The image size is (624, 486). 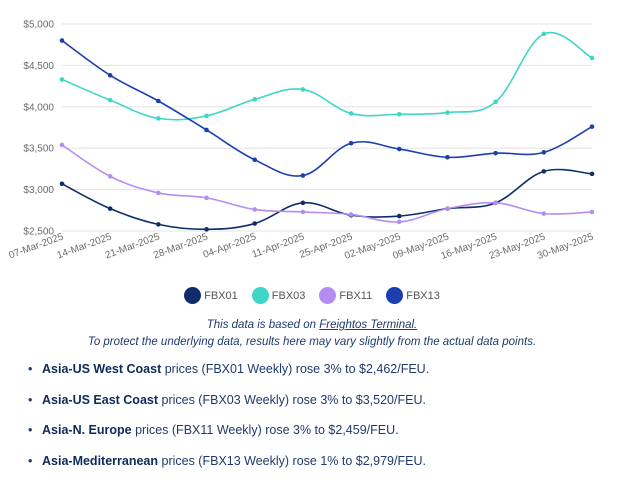 What do you see at coordinates (279, 245) in the screenshot?
I see `x-tick-label: 11-Apr-2025` at bounding box center [279, 245].